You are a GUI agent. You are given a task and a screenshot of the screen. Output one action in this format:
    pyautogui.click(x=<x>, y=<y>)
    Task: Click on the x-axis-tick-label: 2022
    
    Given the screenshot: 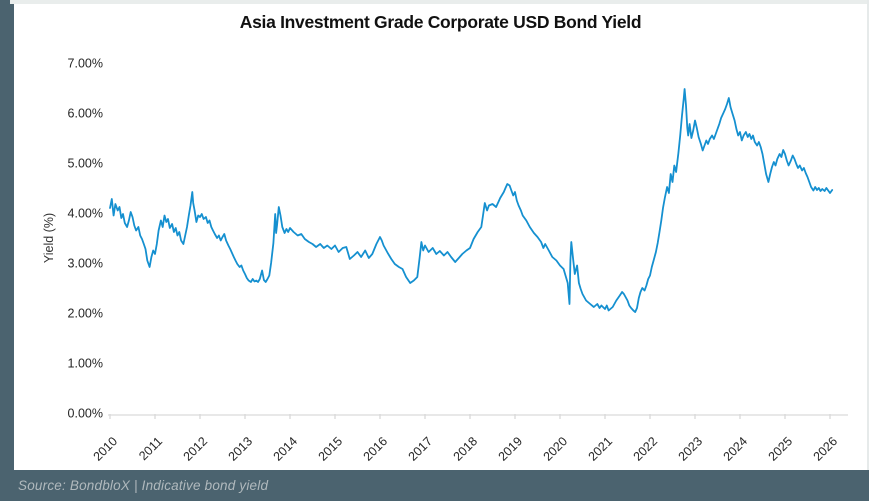 What is the action you would take?
    pyautogui.click(x=646, y=449)
    